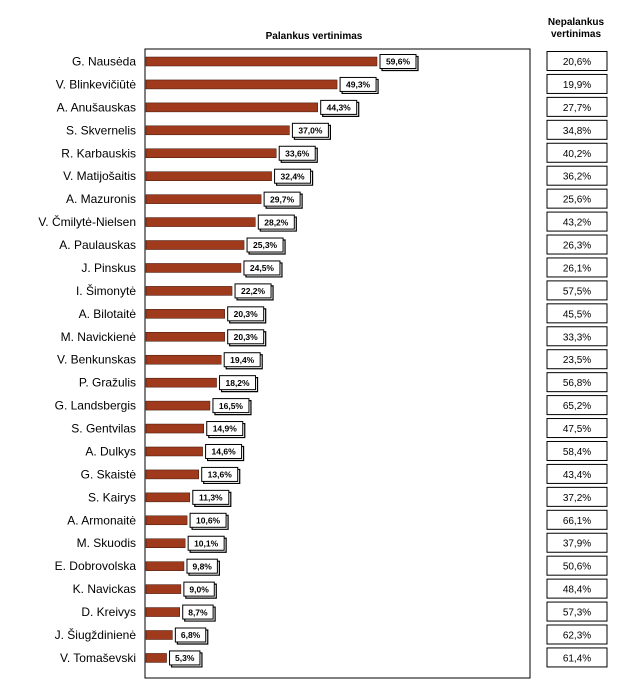 This screenshot has height=690, width=617. I want to click on value-label: 16,5%, so click(231, 406).